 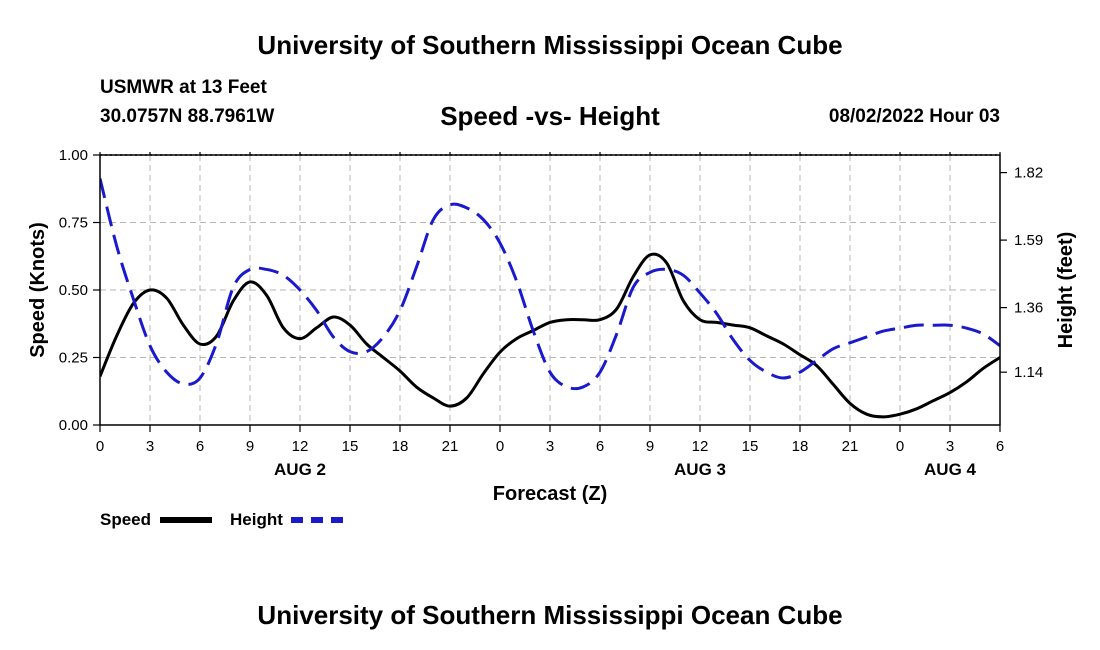 What do you see at coordinates (550, 116) in the screenshot?
I see `chart-title: Speed -vs- Height` at bounding box center [550, 116].